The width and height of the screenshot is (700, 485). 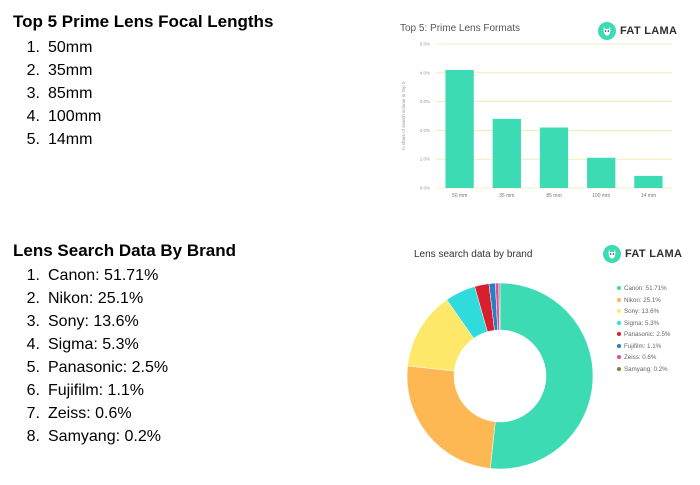 I want to click on list-item: 2. Nikon: 25.1%, so click(x=125, y=298).